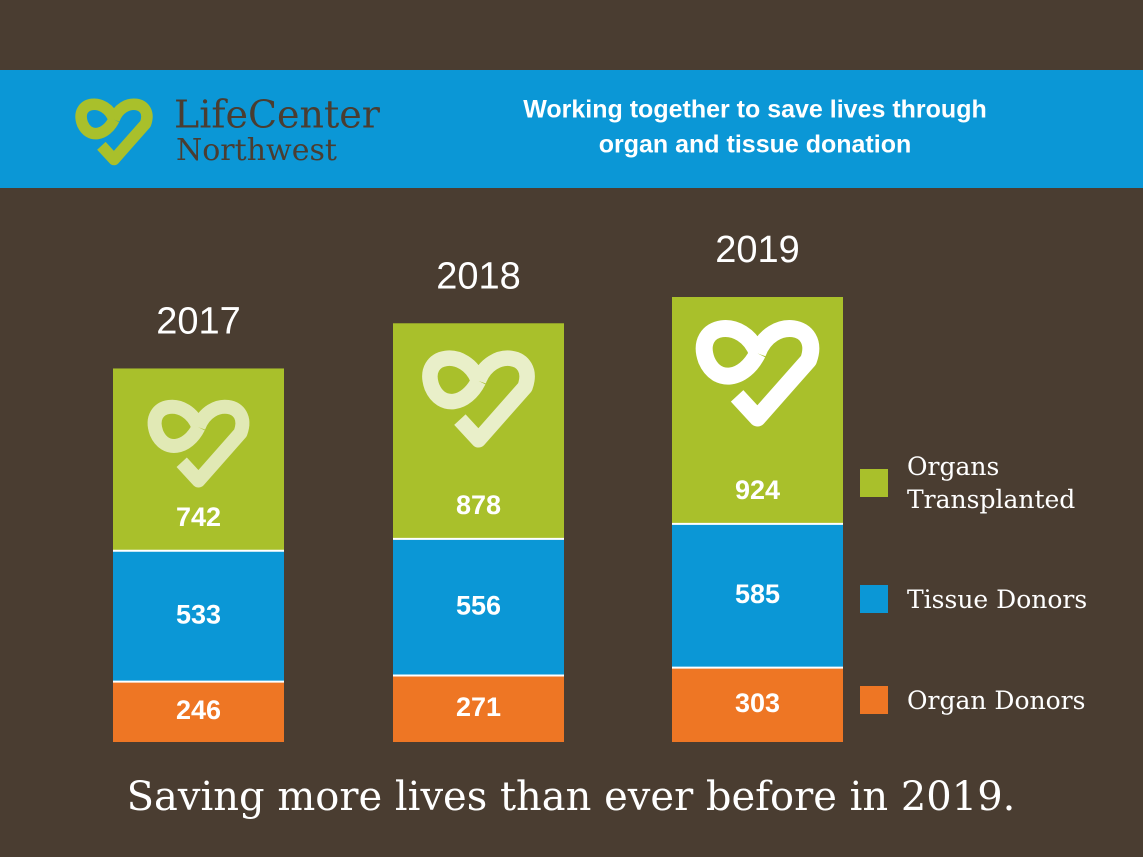  What do you see at coordinates (198, 517) in the screenshot?
I see `value-label: 742` at bounding box center [198, 517].